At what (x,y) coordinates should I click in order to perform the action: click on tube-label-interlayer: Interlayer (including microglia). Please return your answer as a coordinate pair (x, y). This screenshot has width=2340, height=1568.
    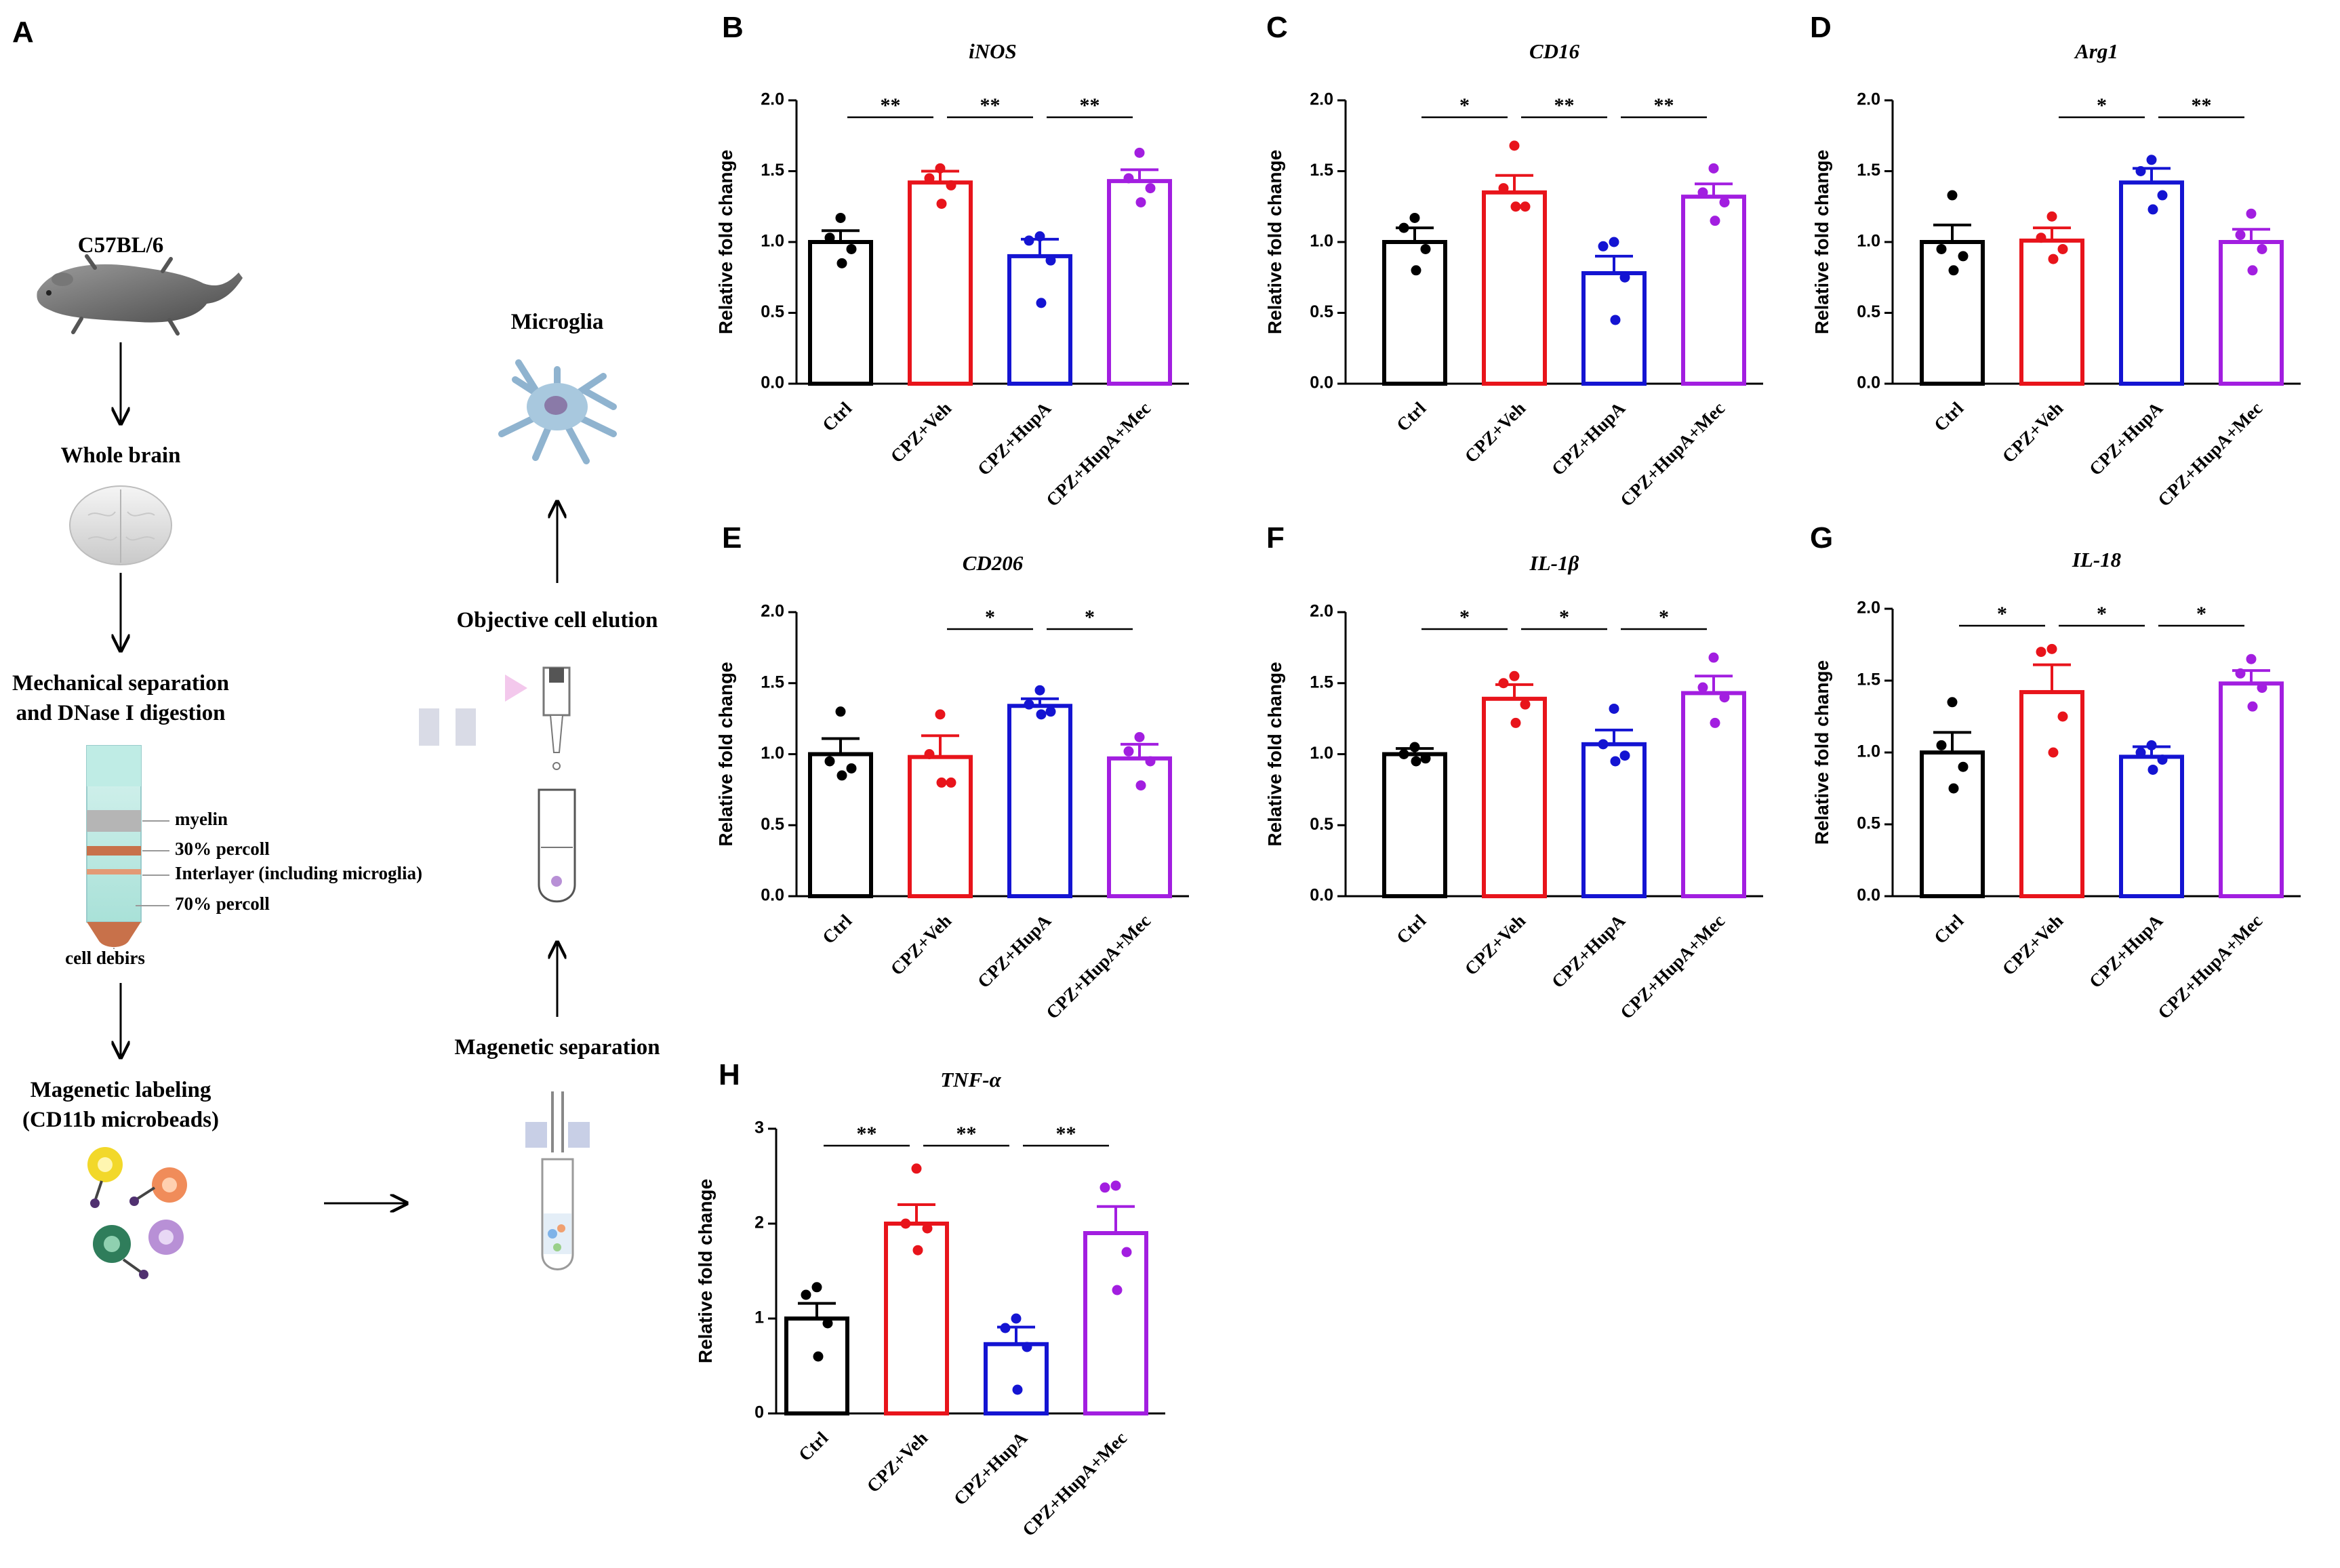
    Looking at the image, I should click on (298, 873).